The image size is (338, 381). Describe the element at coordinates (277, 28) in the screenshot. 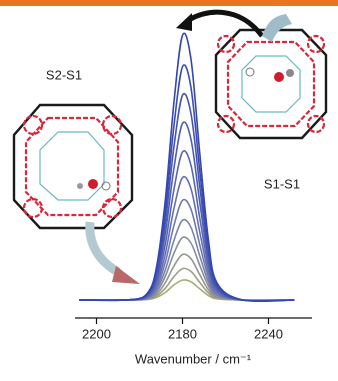

I see `arrow-tail` at that location.